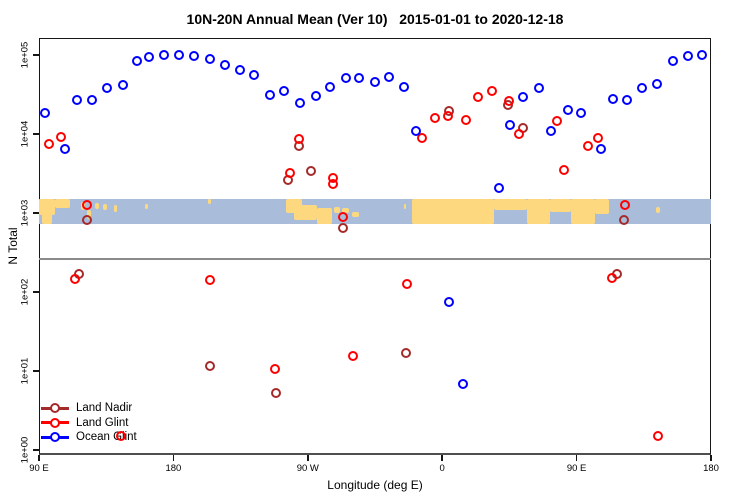 The image size is (750, 500). I want to click on y-tick-label: 1e+05, so click(25, 55).